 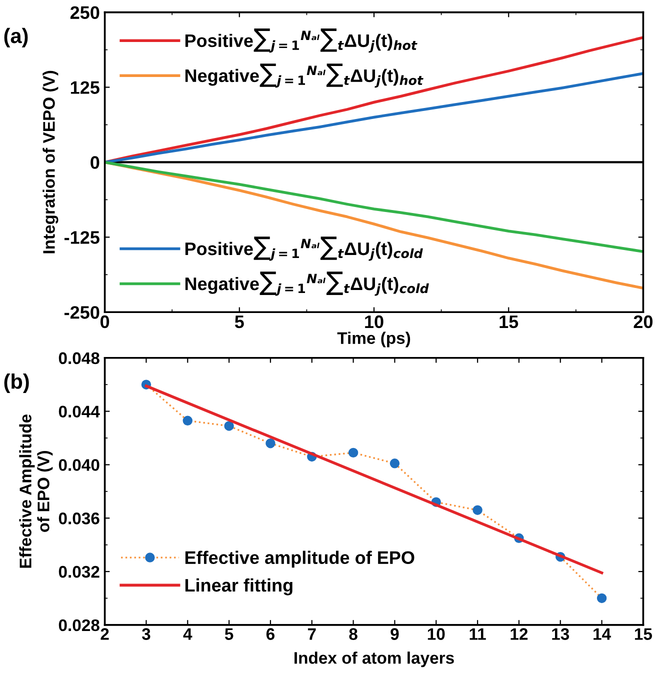 What do you see at coordinates (79, 518) in the screenshot?
I see `y-tick-label: 0.036` at bounding box center [79, 518].